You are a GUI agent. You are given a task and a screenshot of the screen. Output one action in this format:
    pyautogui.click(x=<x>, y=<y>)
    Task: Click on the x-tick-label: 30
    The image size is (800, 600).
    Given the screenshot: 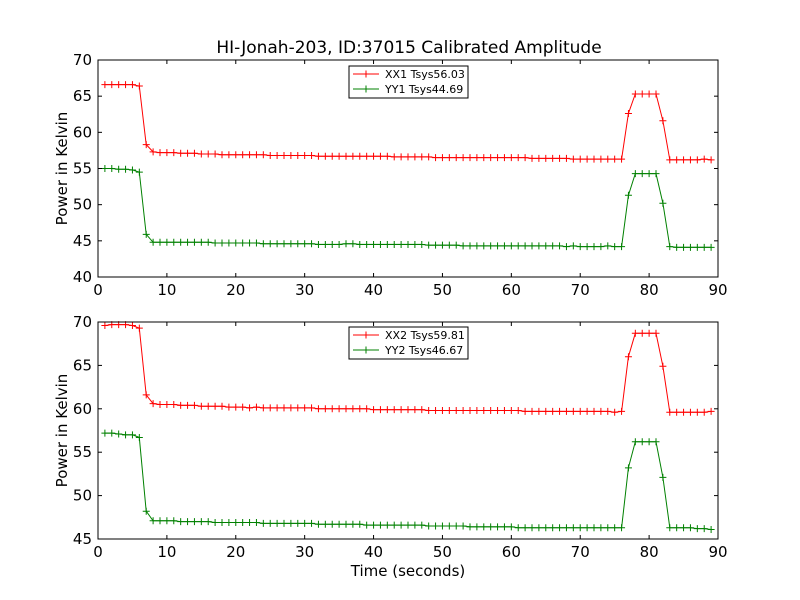 What is the action you would take?
    pyautogui.click(x=304, y=290)
    